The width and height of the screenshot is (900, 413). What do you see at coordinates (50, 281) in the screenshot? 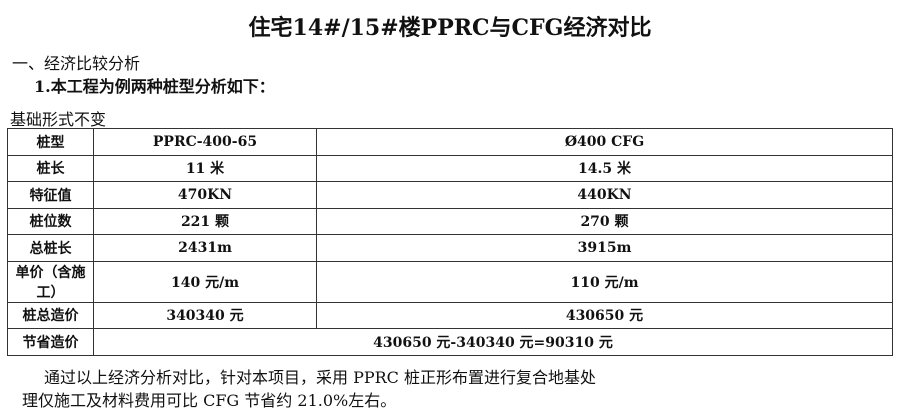
I see `row-label: 单价（含施工）` at bounding box center [50, 281].